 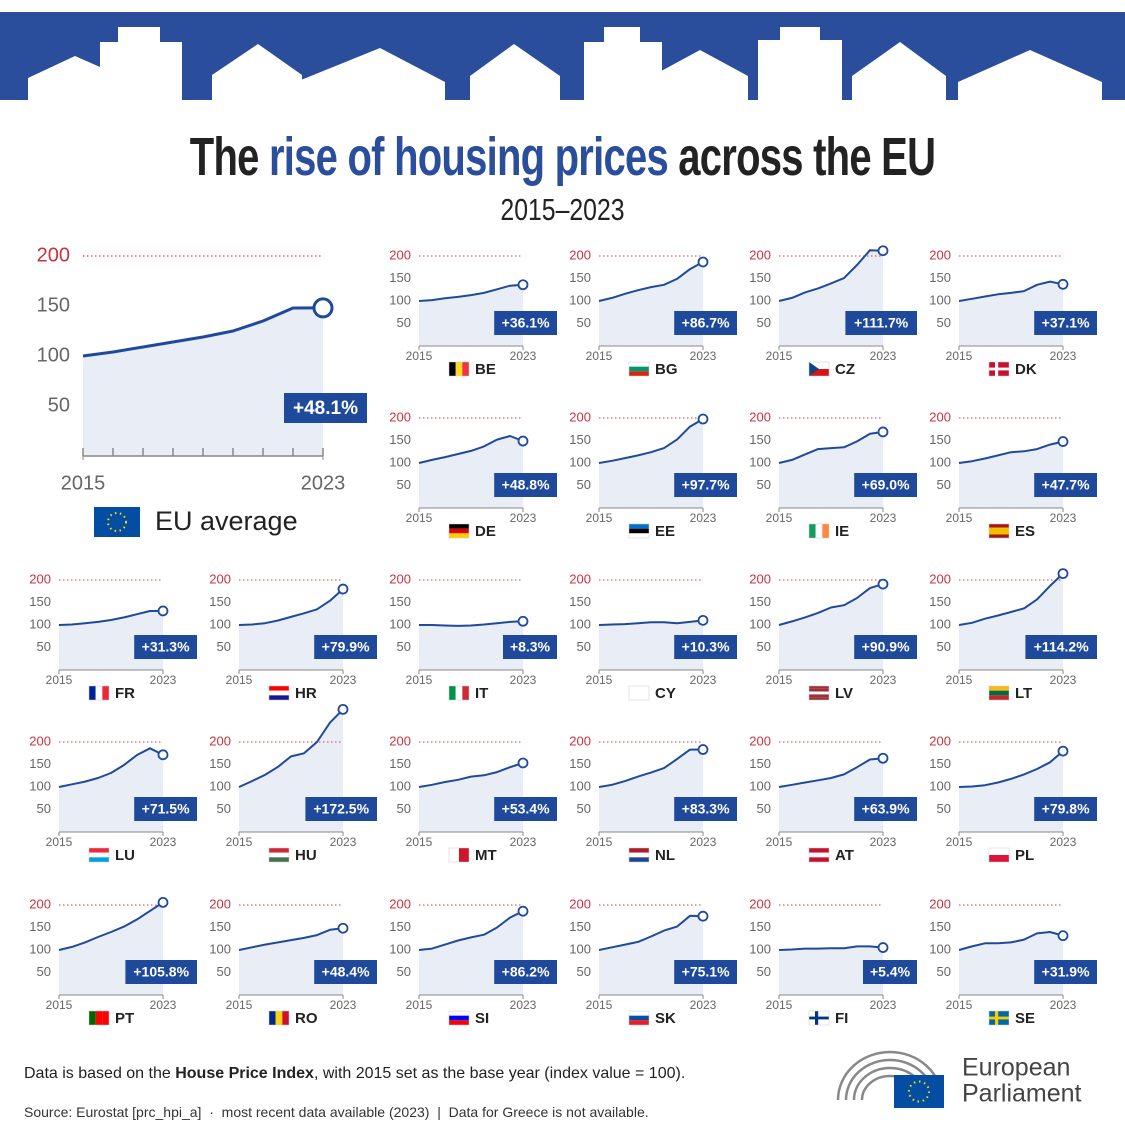 What do you see at coordinates (807, 157) in the screenshot?
I see `title-part: across the EU` at bounding box center [807, 157].